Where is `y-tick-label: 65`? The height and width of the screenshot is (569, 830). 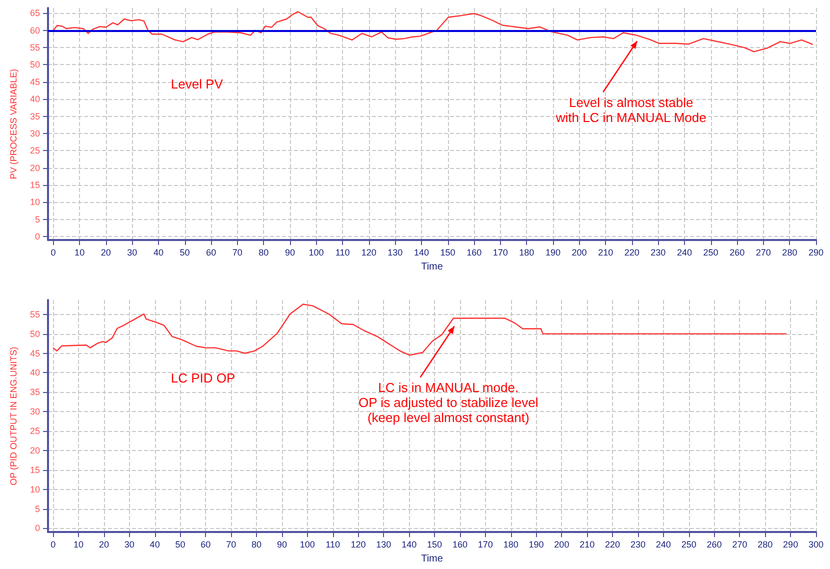 y-tick-label: 65 is located at coordinates (35, 13).